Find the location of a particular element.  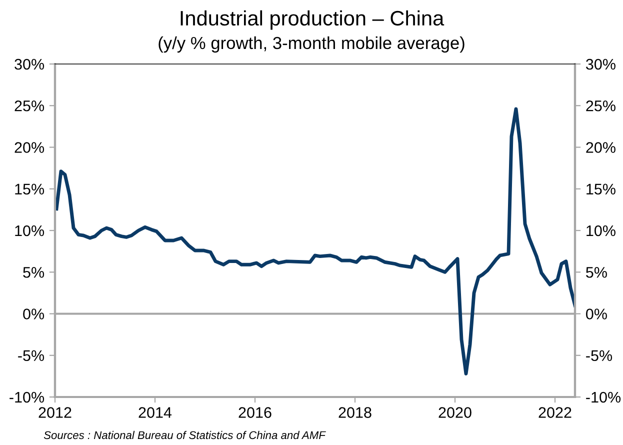

chart-title: Industrial production – China is located at coordinates (312, 20).